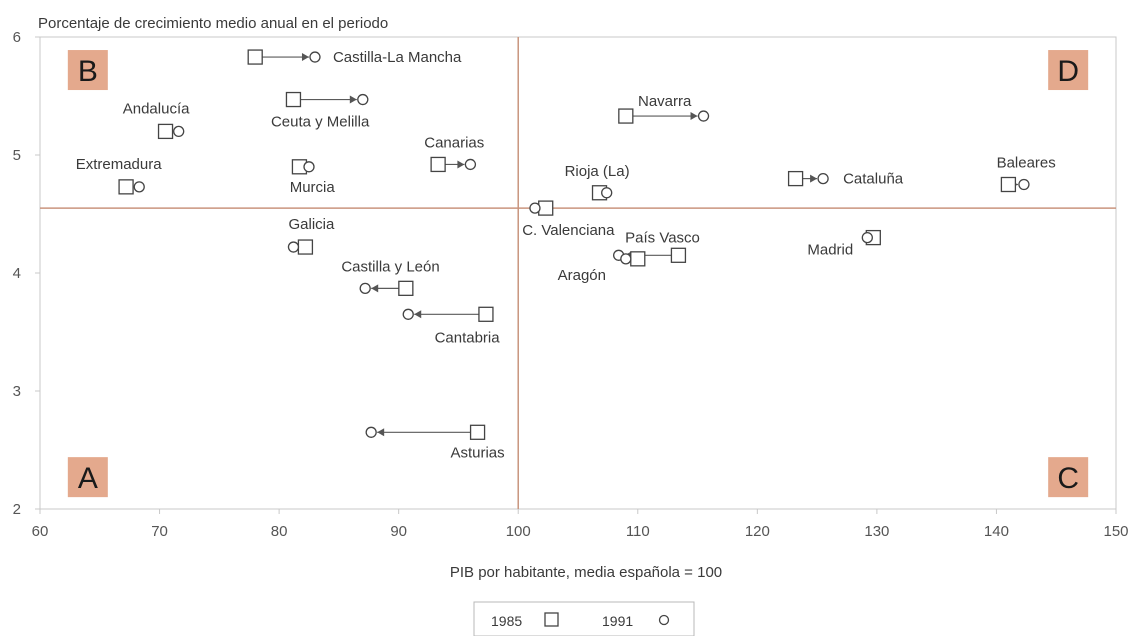 Image resolution: width=1137 pixels, height=641 pixels. Describe the element at coordinates (119, 175) in the screenshot. I see `region-extremadura: Extremadura` at that location.